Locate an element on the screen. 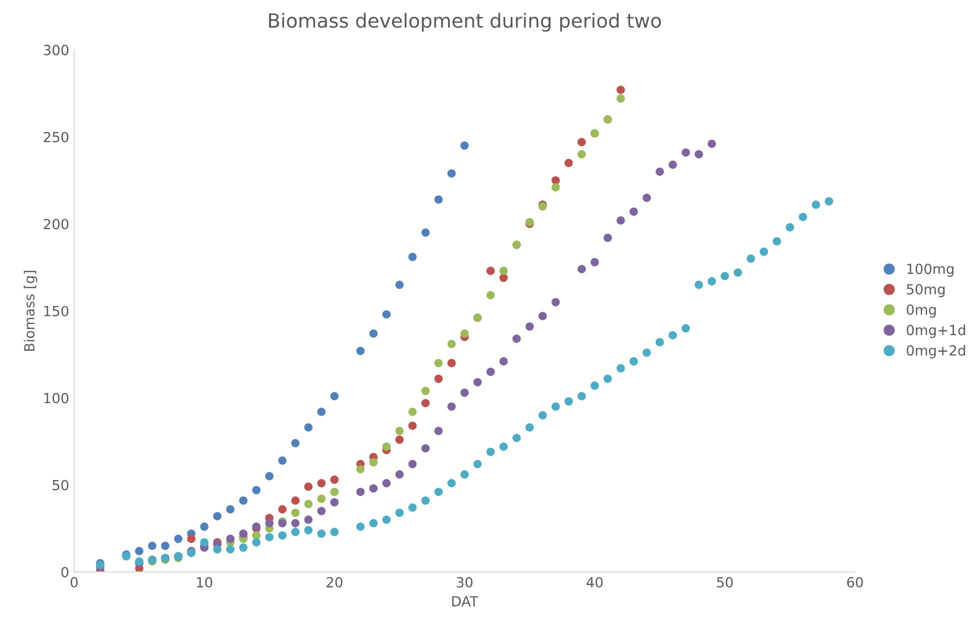 The height and width of the screenshot is (623, 976). chart-title: Biomass development during period two is located at coordinates (465, 22).